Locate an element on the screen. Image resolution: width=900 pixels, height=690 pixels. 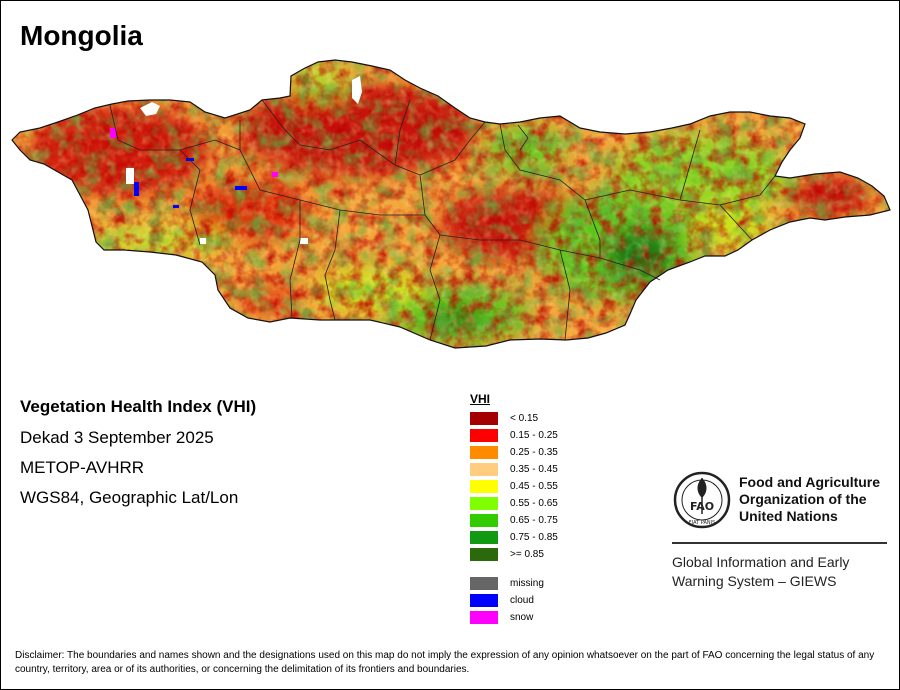
index-title: Vegetation Health Index (VHI) is located at coordinates (138, 406).